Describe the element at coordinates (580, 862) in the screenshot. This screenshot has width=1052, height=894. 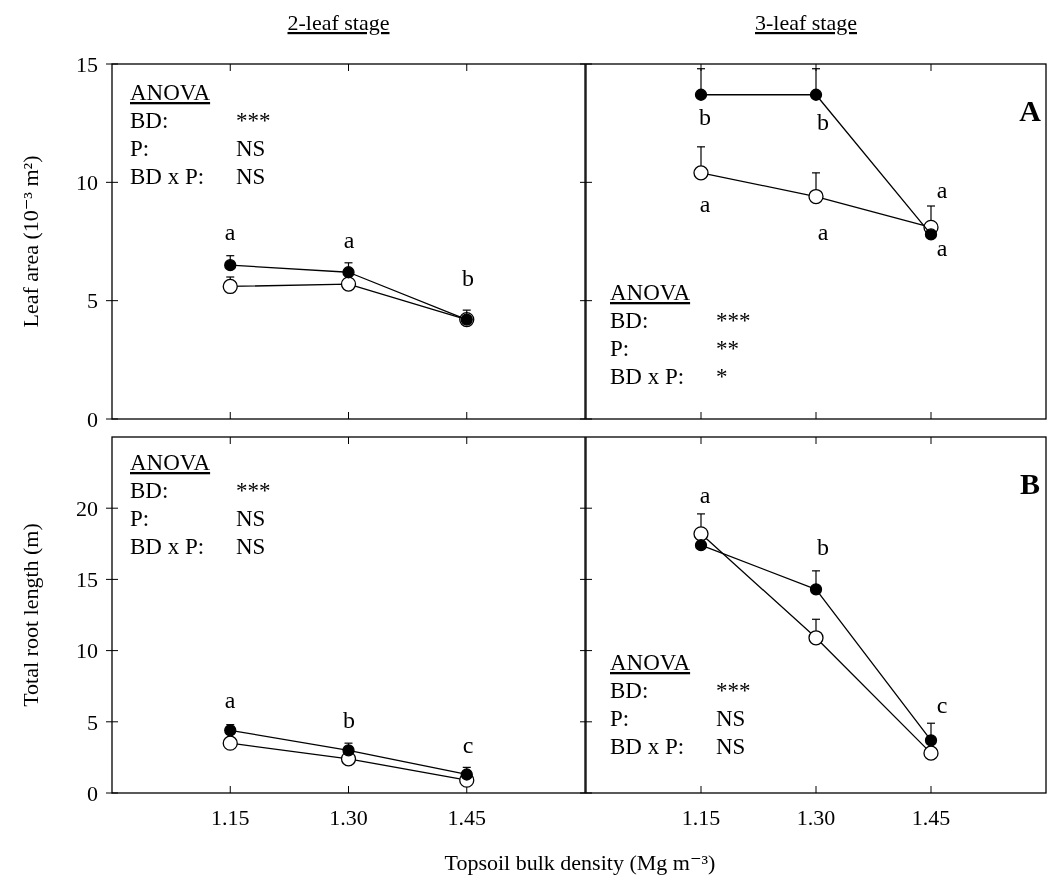
I see `x-axis-title: Topsoil bulk density (Mg m⁻³)` at that location.